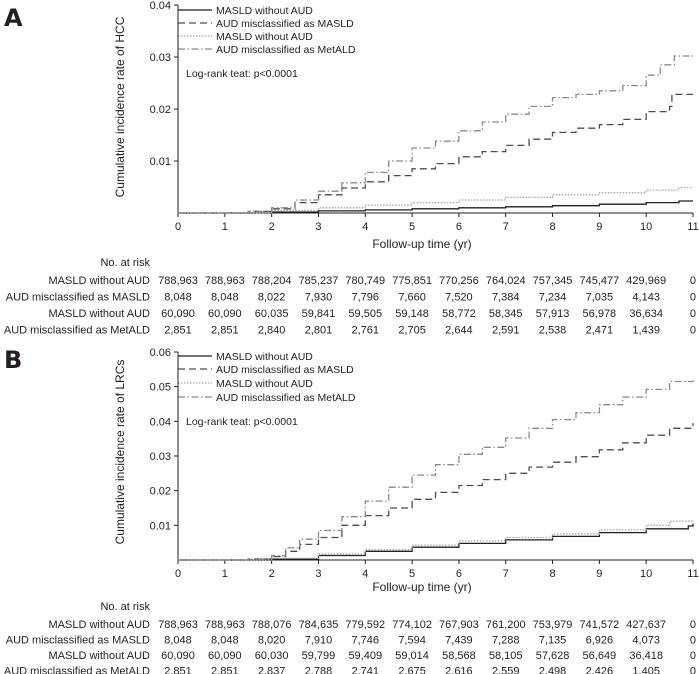 The image size is (699, 674). What do you see at coordinates (435, 200) in the screenshot?
I see `series-line-a-3-dotted` at bounding box center [435, 200].